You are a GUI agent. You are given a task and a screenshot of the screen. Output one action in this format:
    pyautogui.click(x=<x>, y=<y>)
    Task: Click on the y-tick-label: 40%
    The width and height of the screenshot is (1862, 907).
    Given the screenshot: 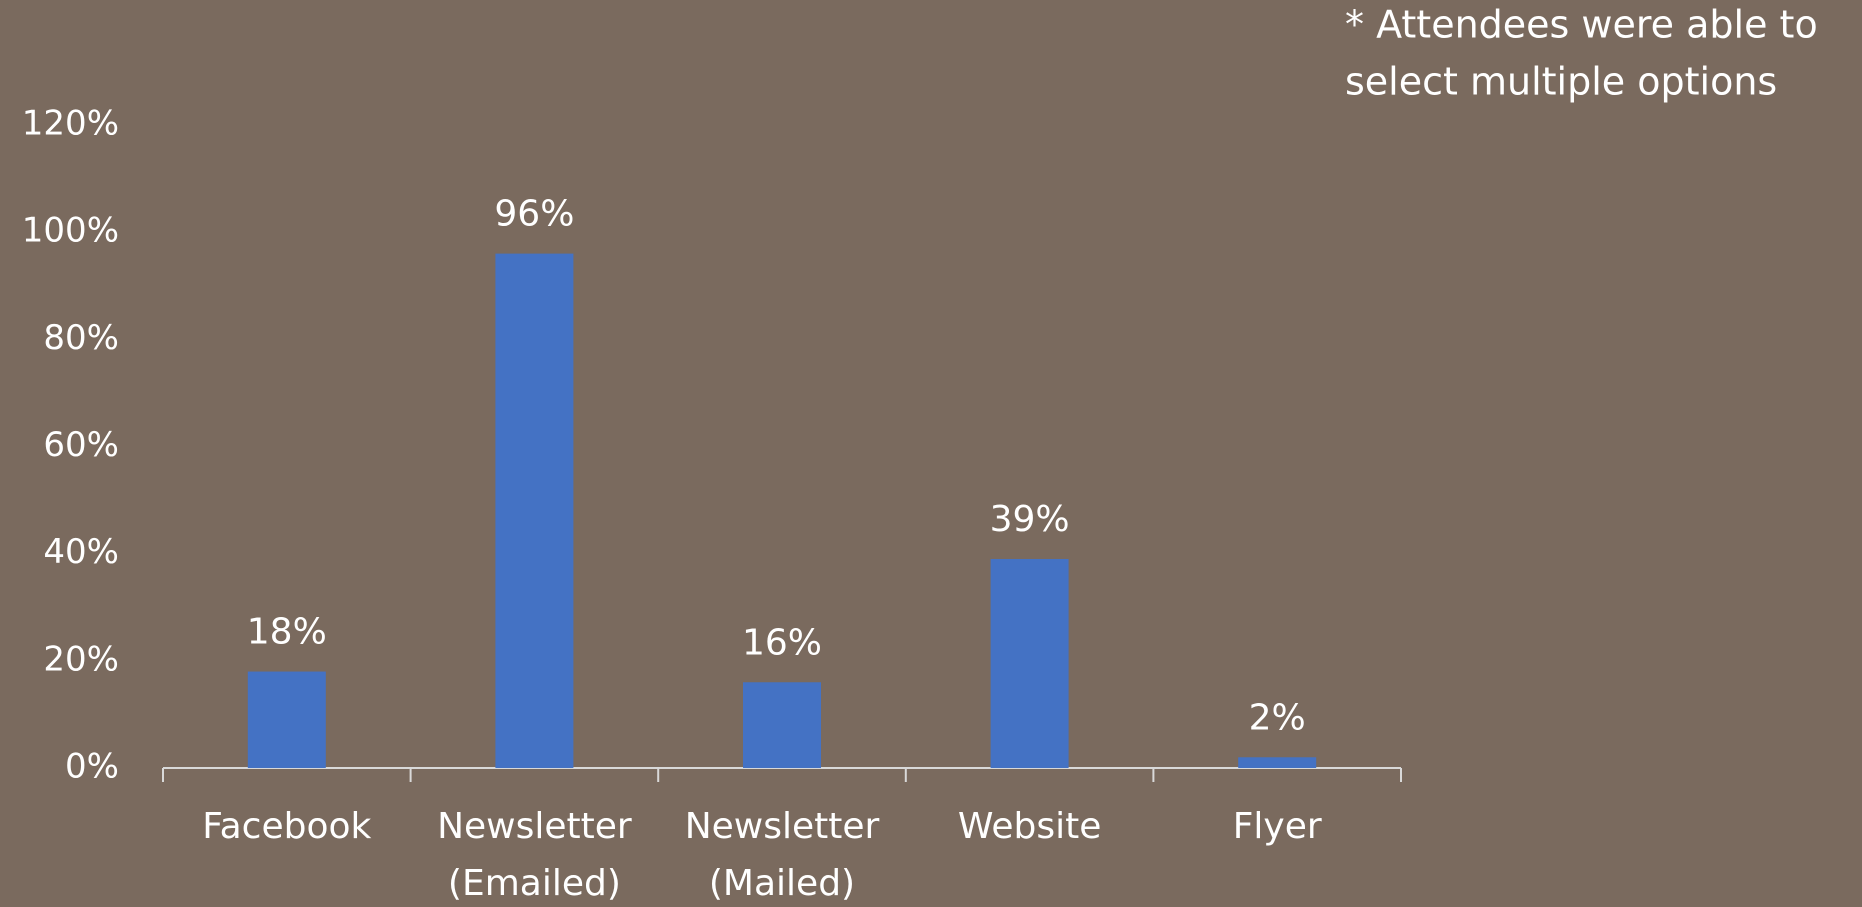 What is the action you would take?
    pyautogui.click(x=81, y=552)
    